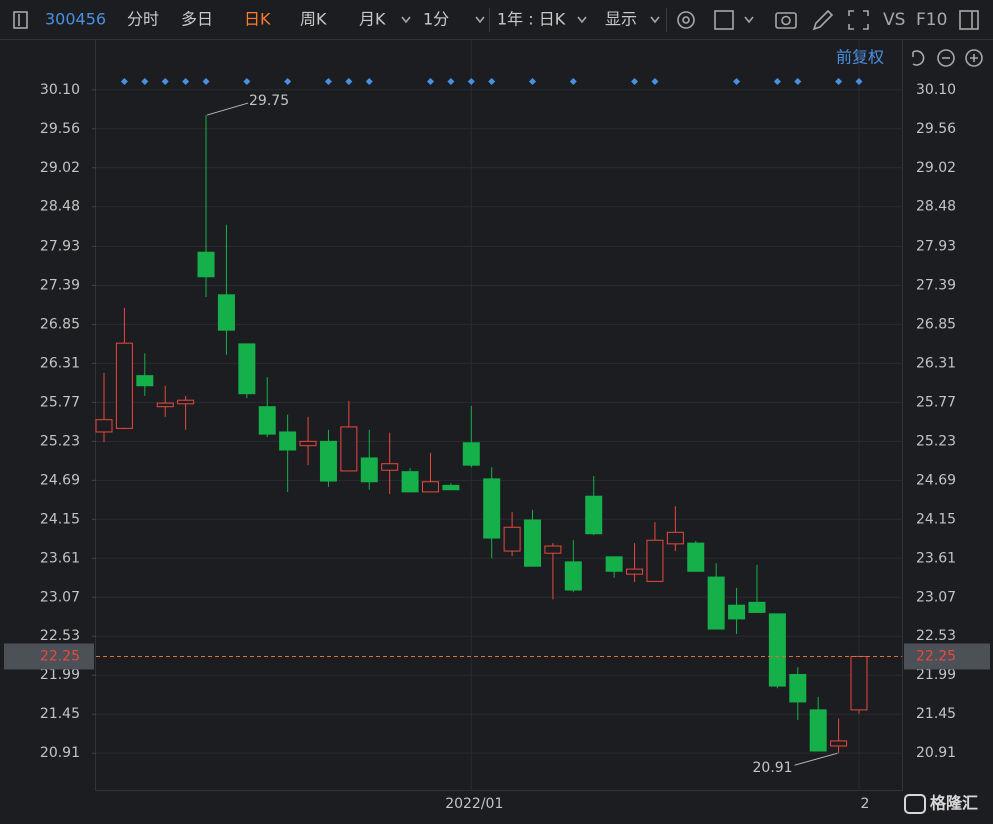  I want to click on x-tick-label: 2, so click(865, 804).